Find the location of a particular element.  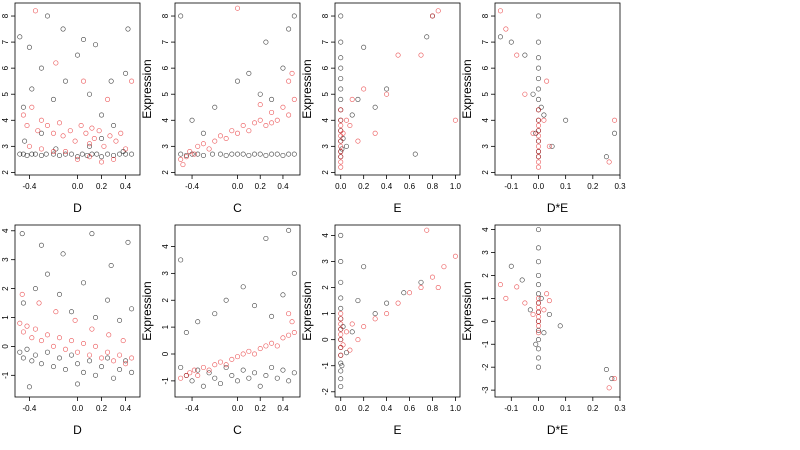

scatter-panel-3: 0.0 0.2 0.4 0.6 0.8 1.0 2 3 4 5 6 7 8 E Expression is located at coordinates (381, 108).